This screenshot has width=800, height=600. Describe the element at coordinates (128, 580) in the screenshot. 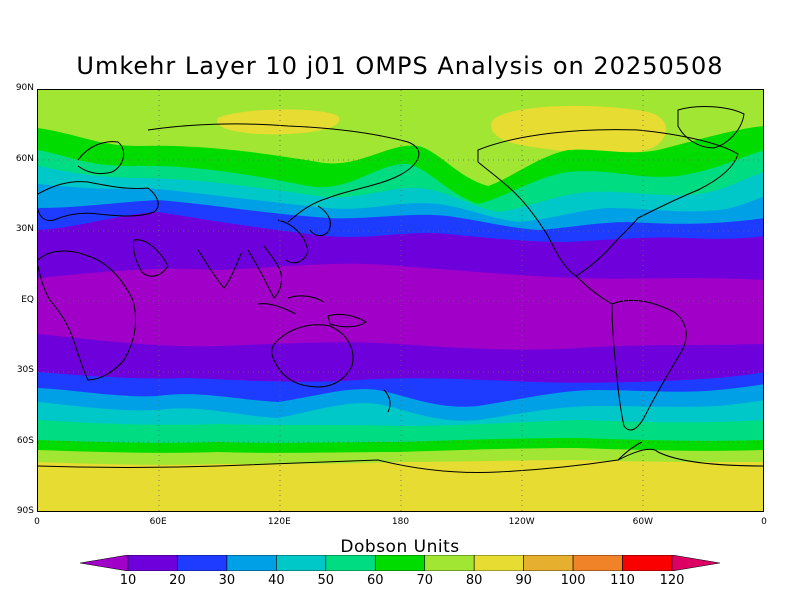

I see `colorbar-label: 10` at that location.